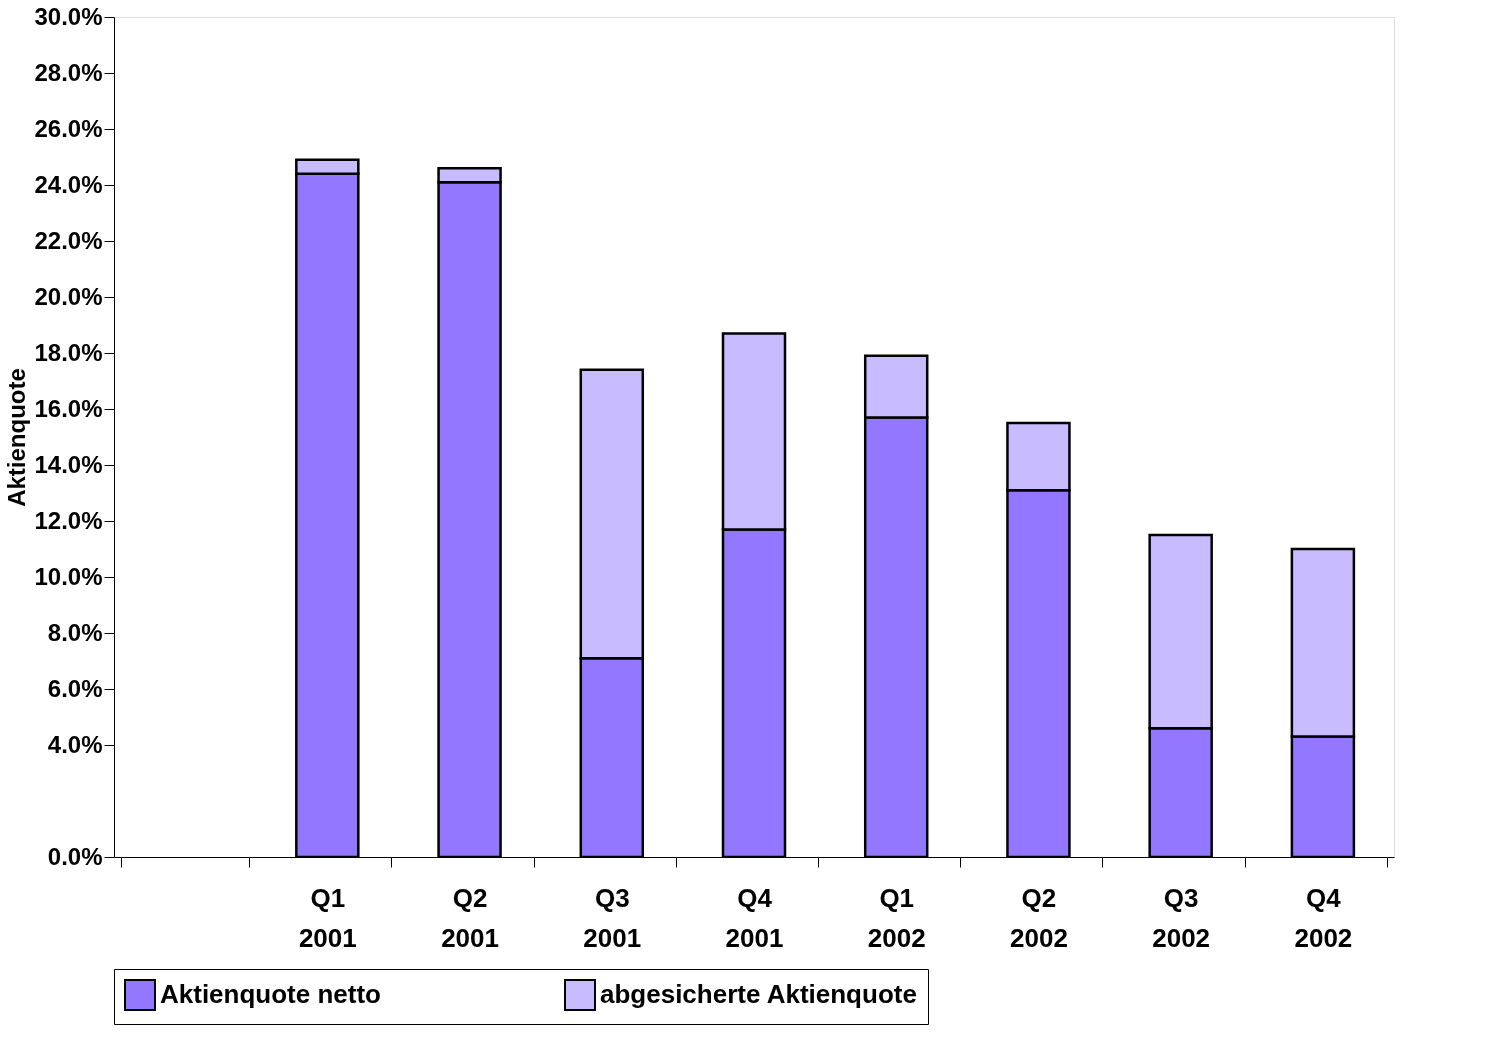 The image size is (1486, 1061). Describe the element at coordinates (68, 184) in the screenshot. I see `y-tick-label: 24.0%` at that location.